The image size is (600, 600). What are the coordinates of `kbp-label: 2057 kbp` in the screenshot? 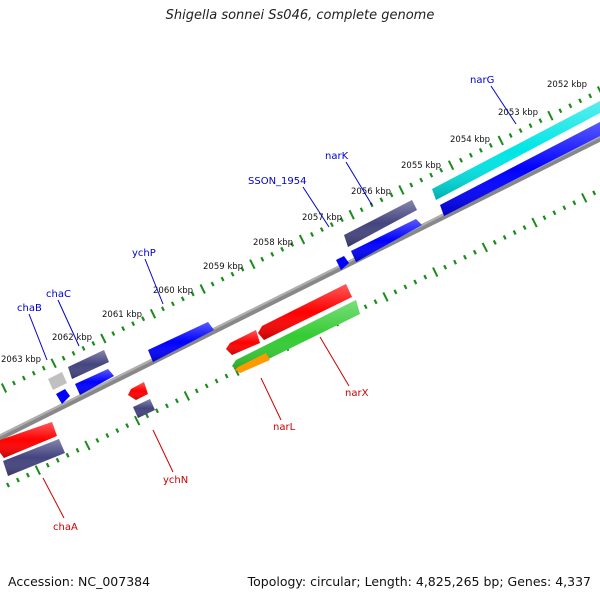 It's located at (322, 218).